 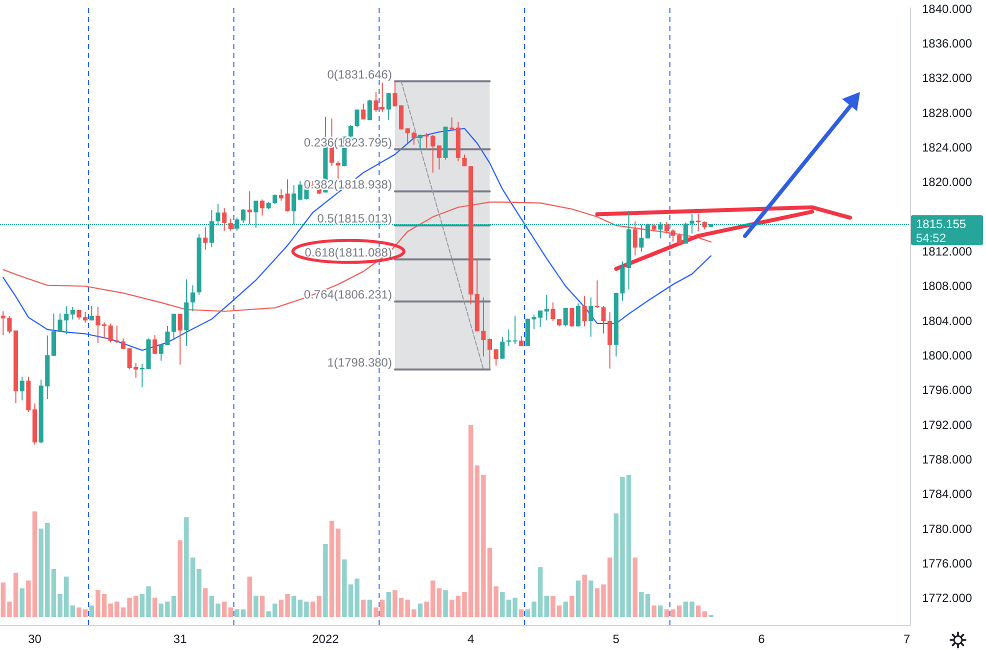 What do you see at coordinates (941, 224) in the screenshot?
I see `ref-line-label: 1815.155` at bounding box center [941, 224].